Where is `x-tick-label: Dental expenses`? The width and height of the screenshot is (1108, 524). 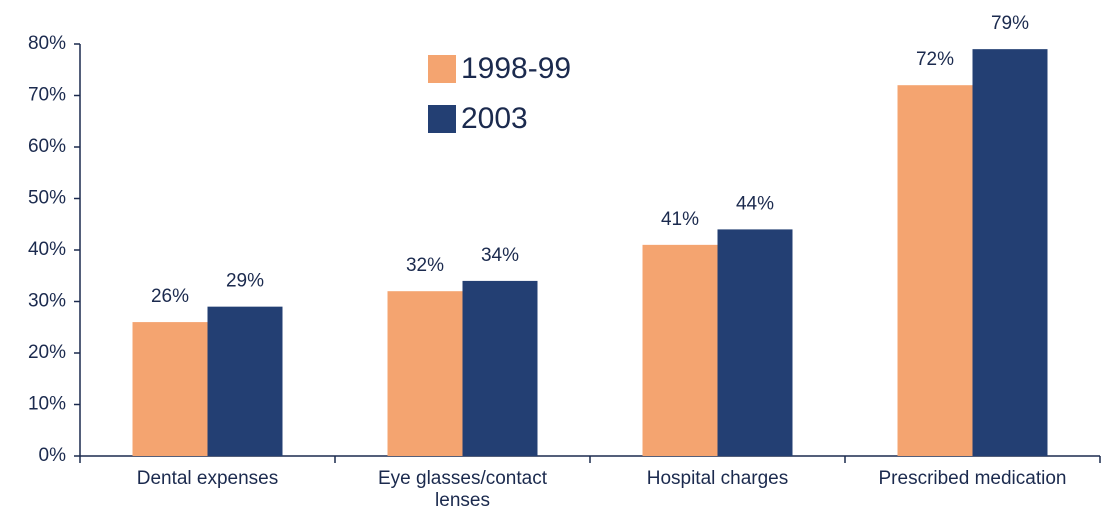
x-tick-label: Dental expenses is located at coordinates (207, 478).